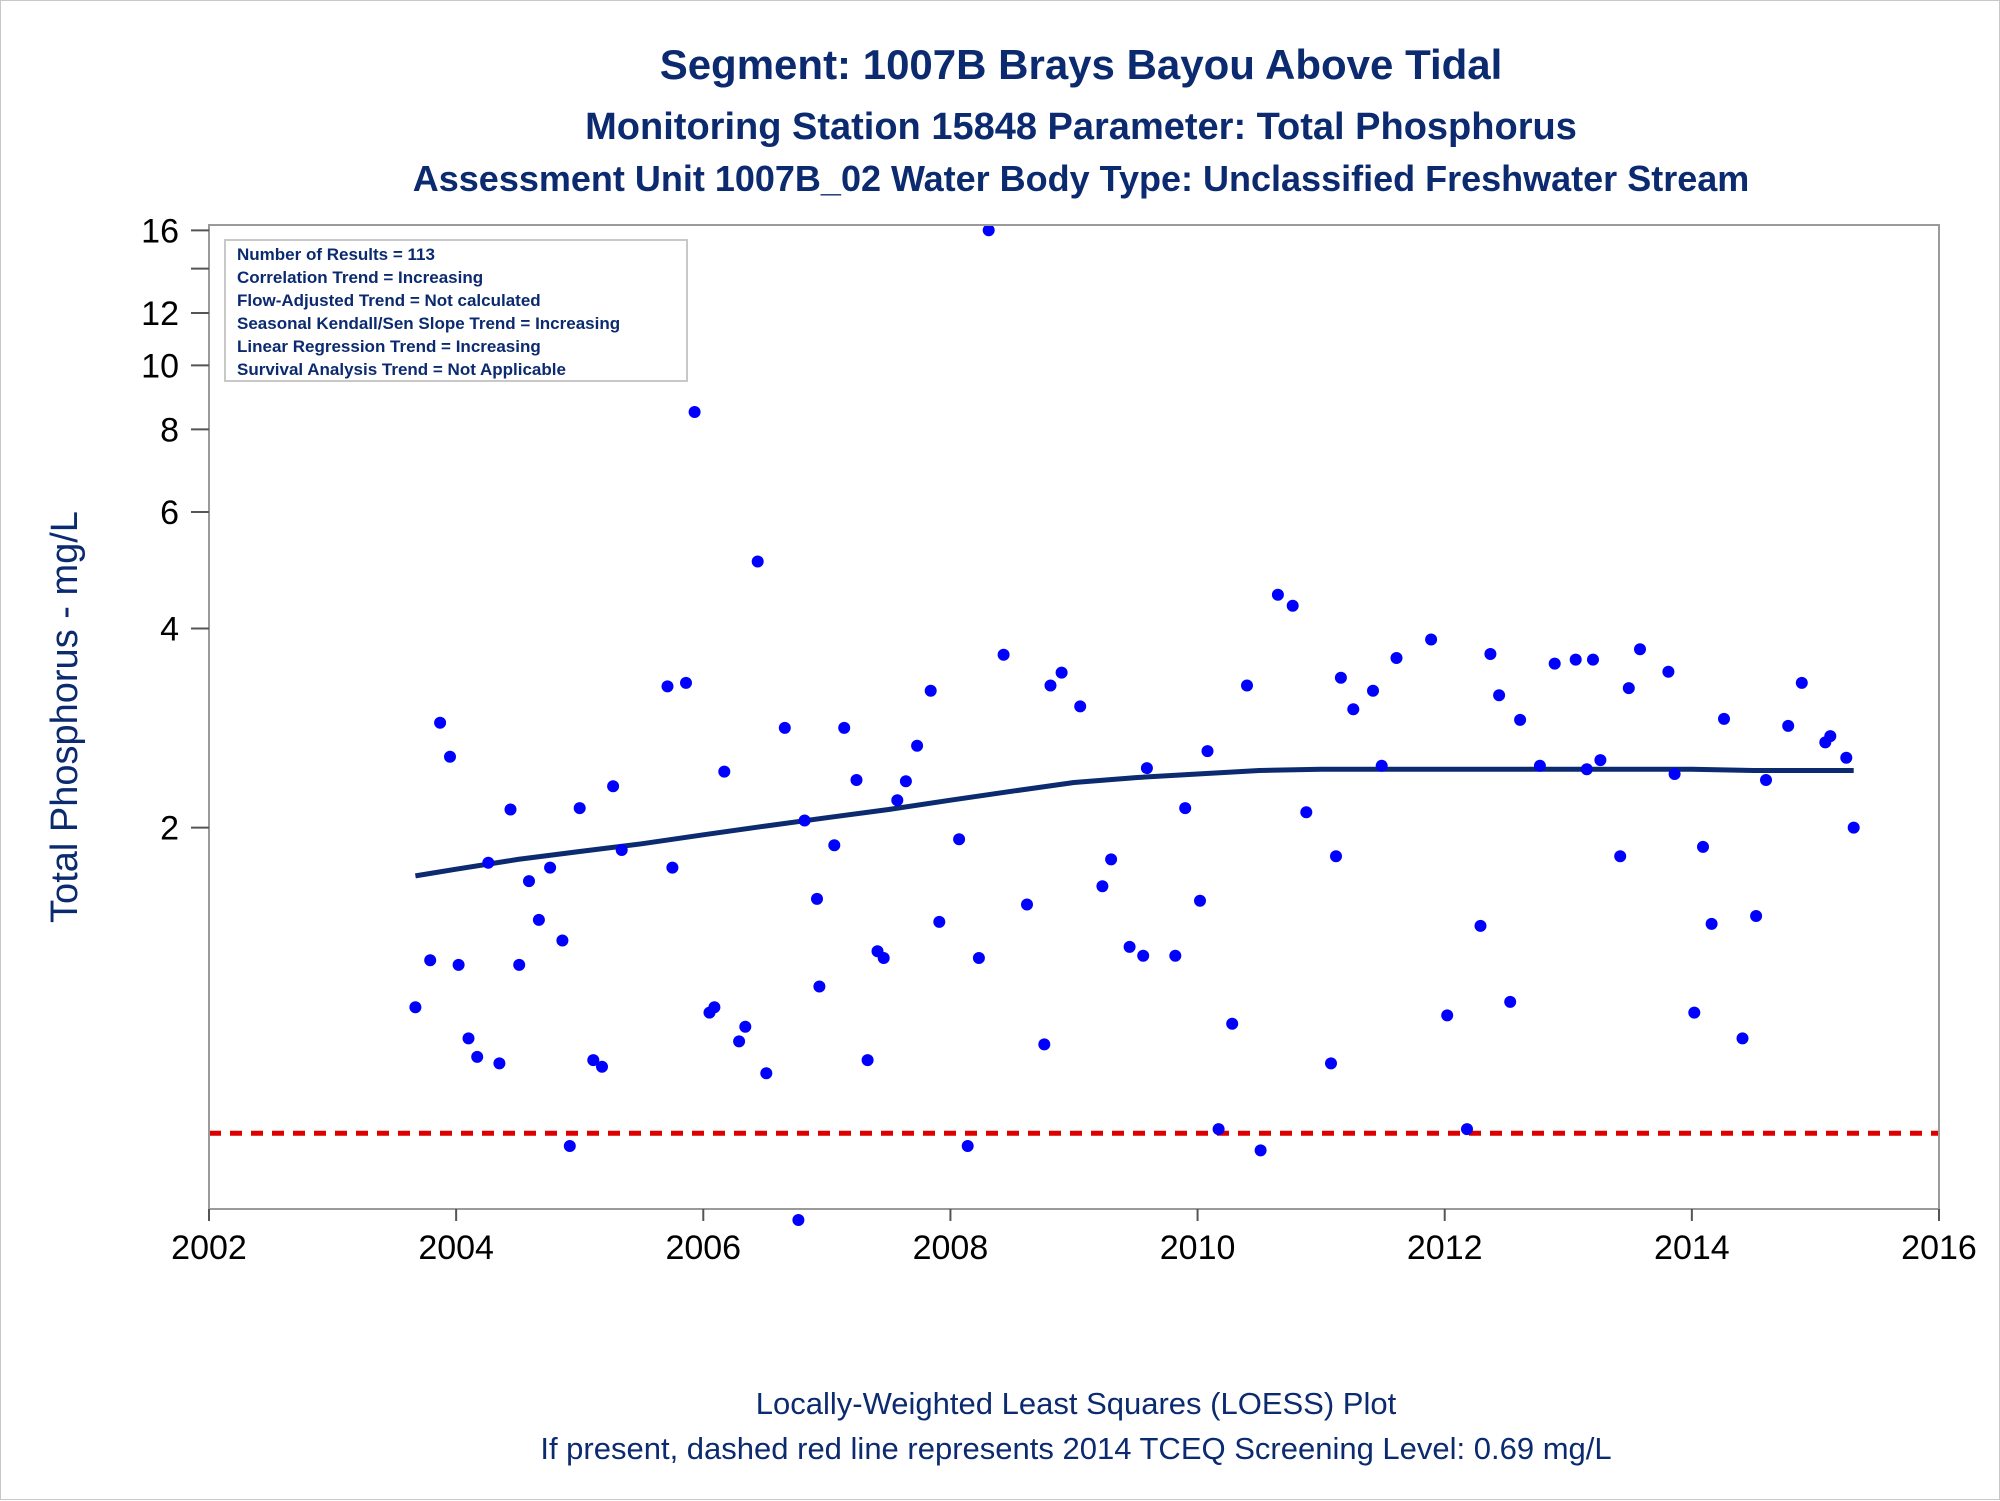  What do you see at coordinates (160, 314) in the screenshot?
I see `y-tick-label: 12` at bounding box center [160, 314].